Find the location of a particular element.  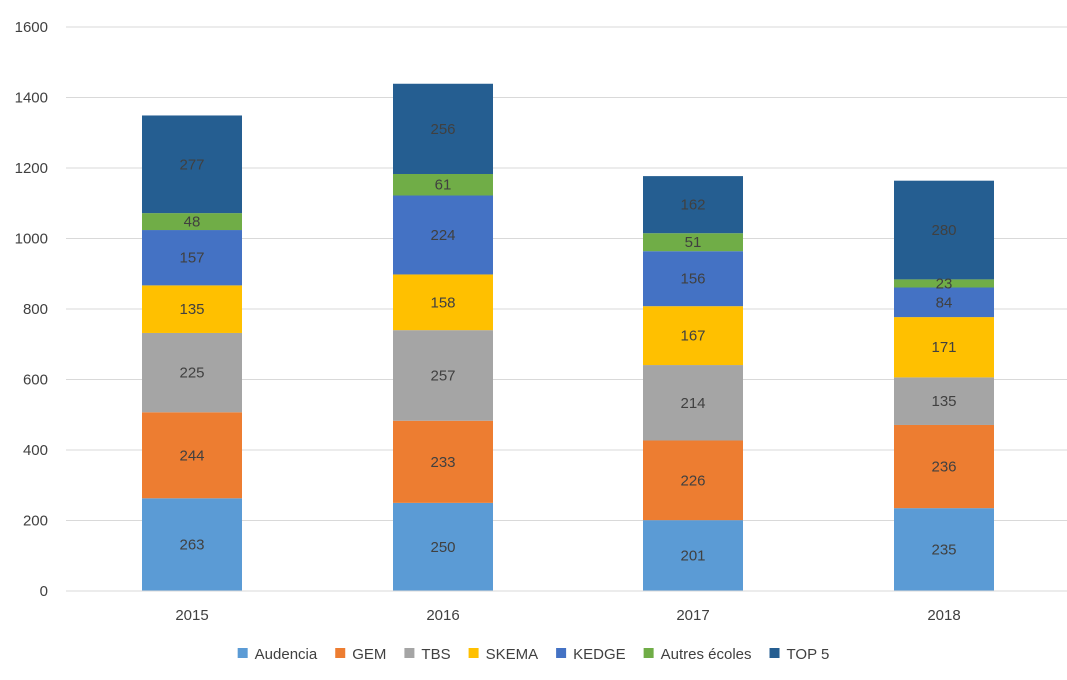

y-tick-label: 1400 is located at coordinates (31, 98).